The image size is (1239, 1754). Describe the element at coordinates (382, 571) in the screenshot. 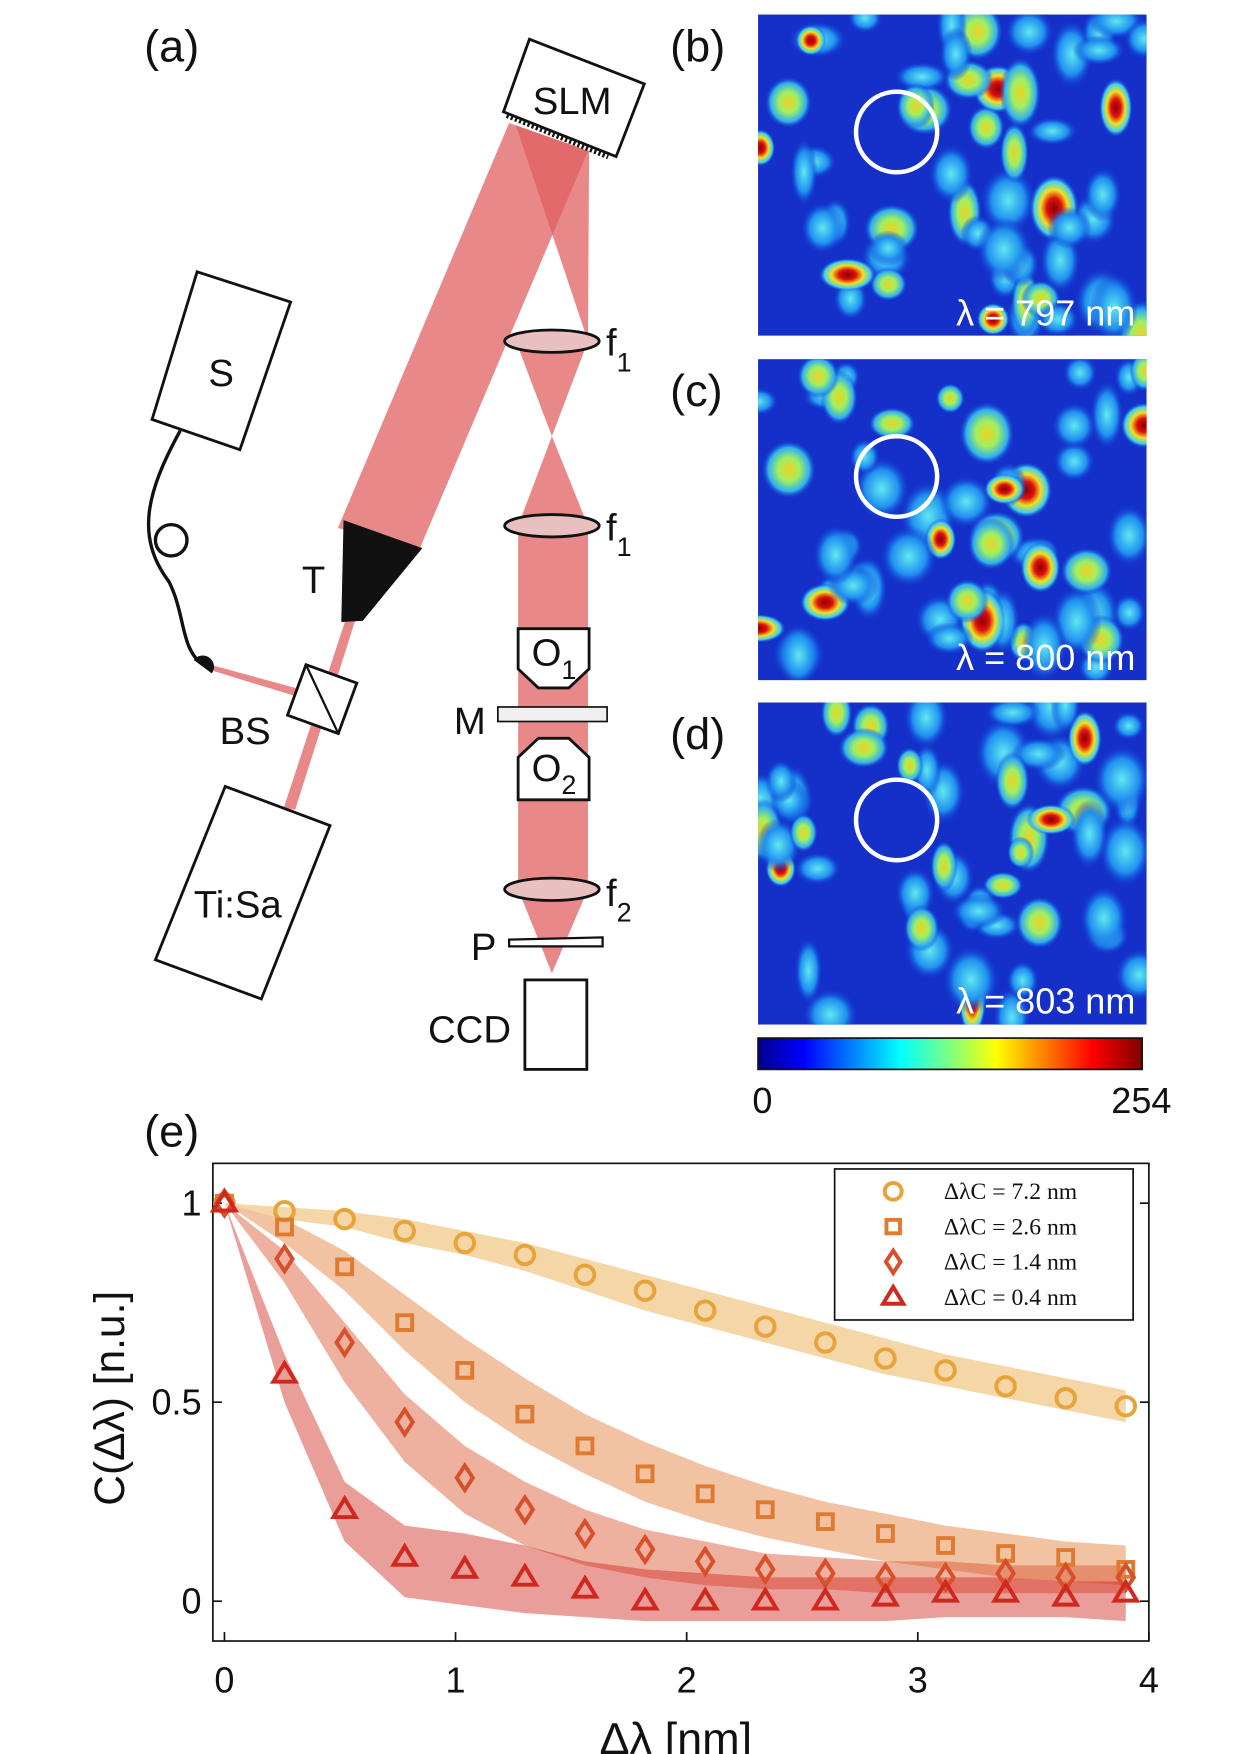

I see `telescope` at that location.